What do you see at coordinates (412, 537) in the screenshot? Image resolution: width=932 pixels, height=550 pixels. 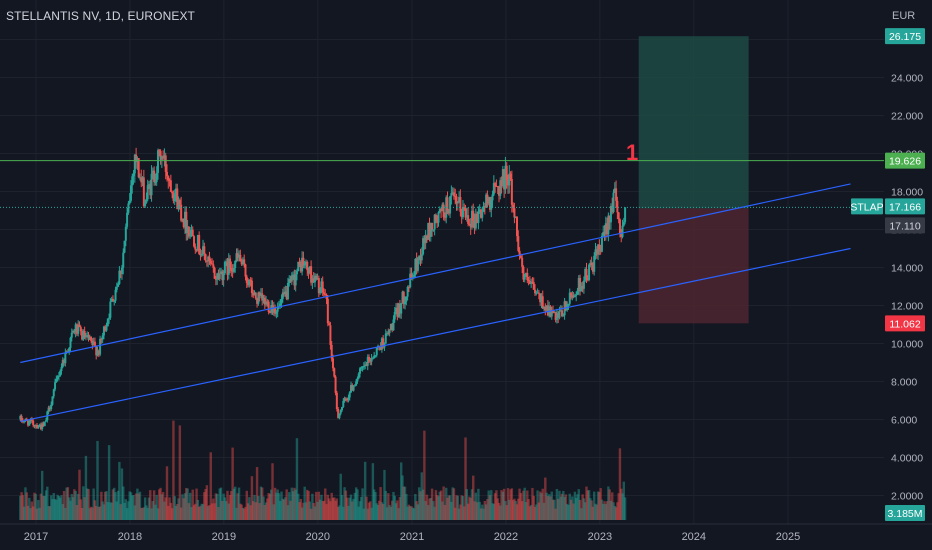 I see `time-tick-label: 2021` at bounding box center [412, 537].